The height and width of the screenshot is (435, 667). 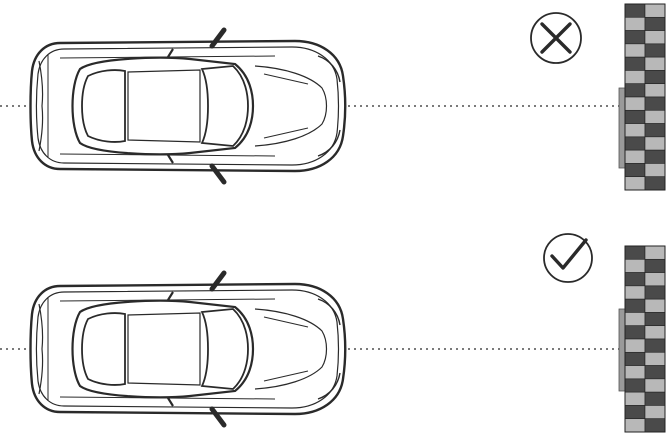 I want to click on check-icon, so click(x=568, y=258).